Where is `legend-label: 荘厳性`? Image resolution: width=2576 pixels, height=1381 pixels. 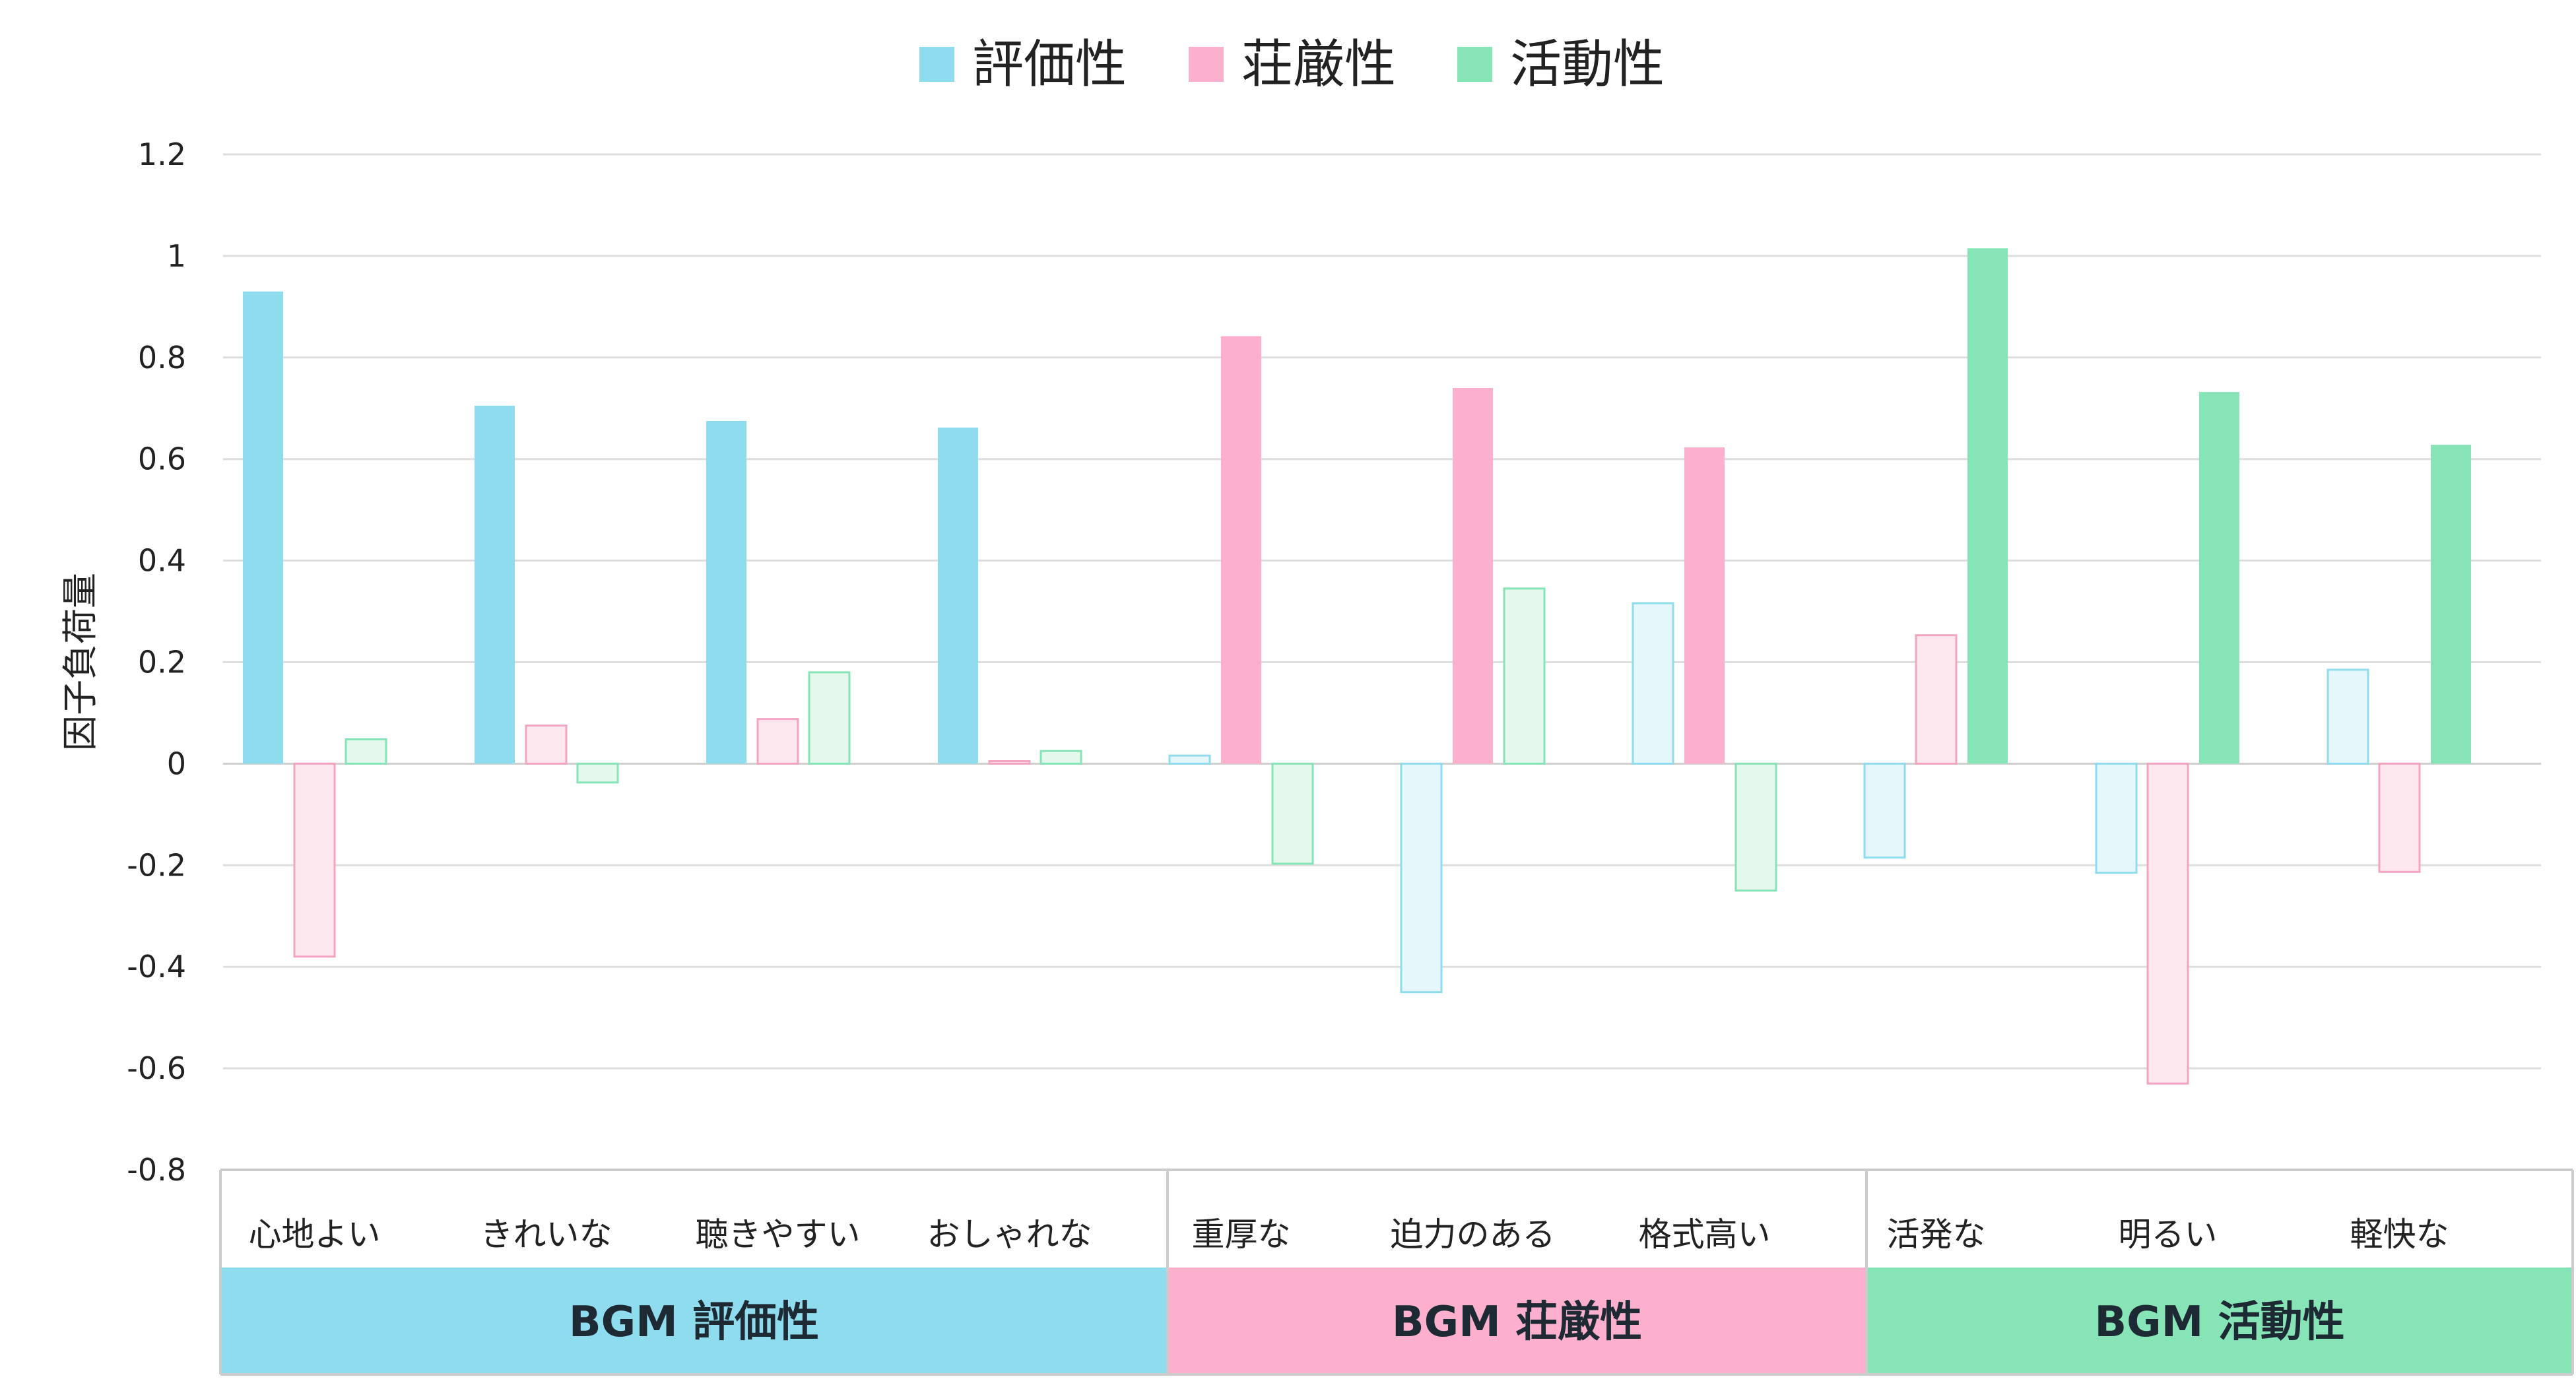 legend-label: 荘厳性 is located at coordinates (1318, 64).